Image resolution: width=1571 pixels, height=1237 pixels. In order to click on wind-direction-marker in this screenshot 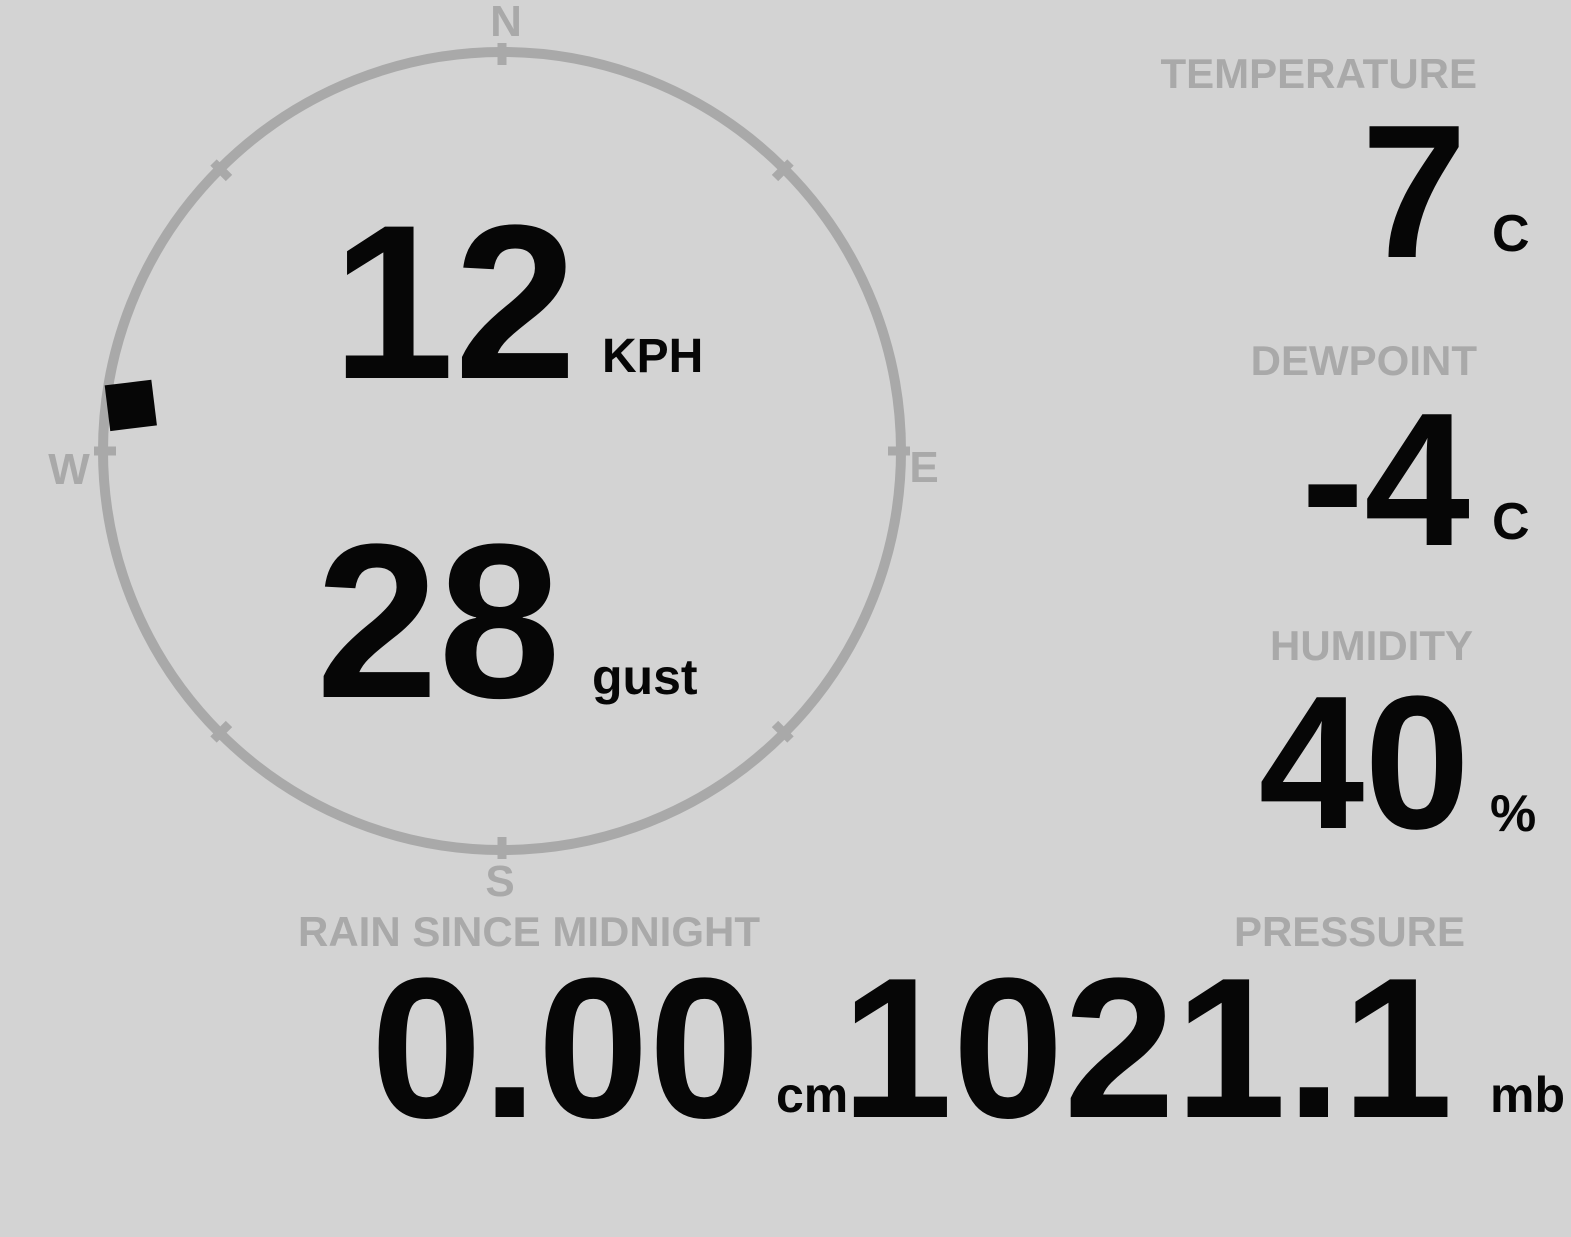, I will do `click(130, 405)`.